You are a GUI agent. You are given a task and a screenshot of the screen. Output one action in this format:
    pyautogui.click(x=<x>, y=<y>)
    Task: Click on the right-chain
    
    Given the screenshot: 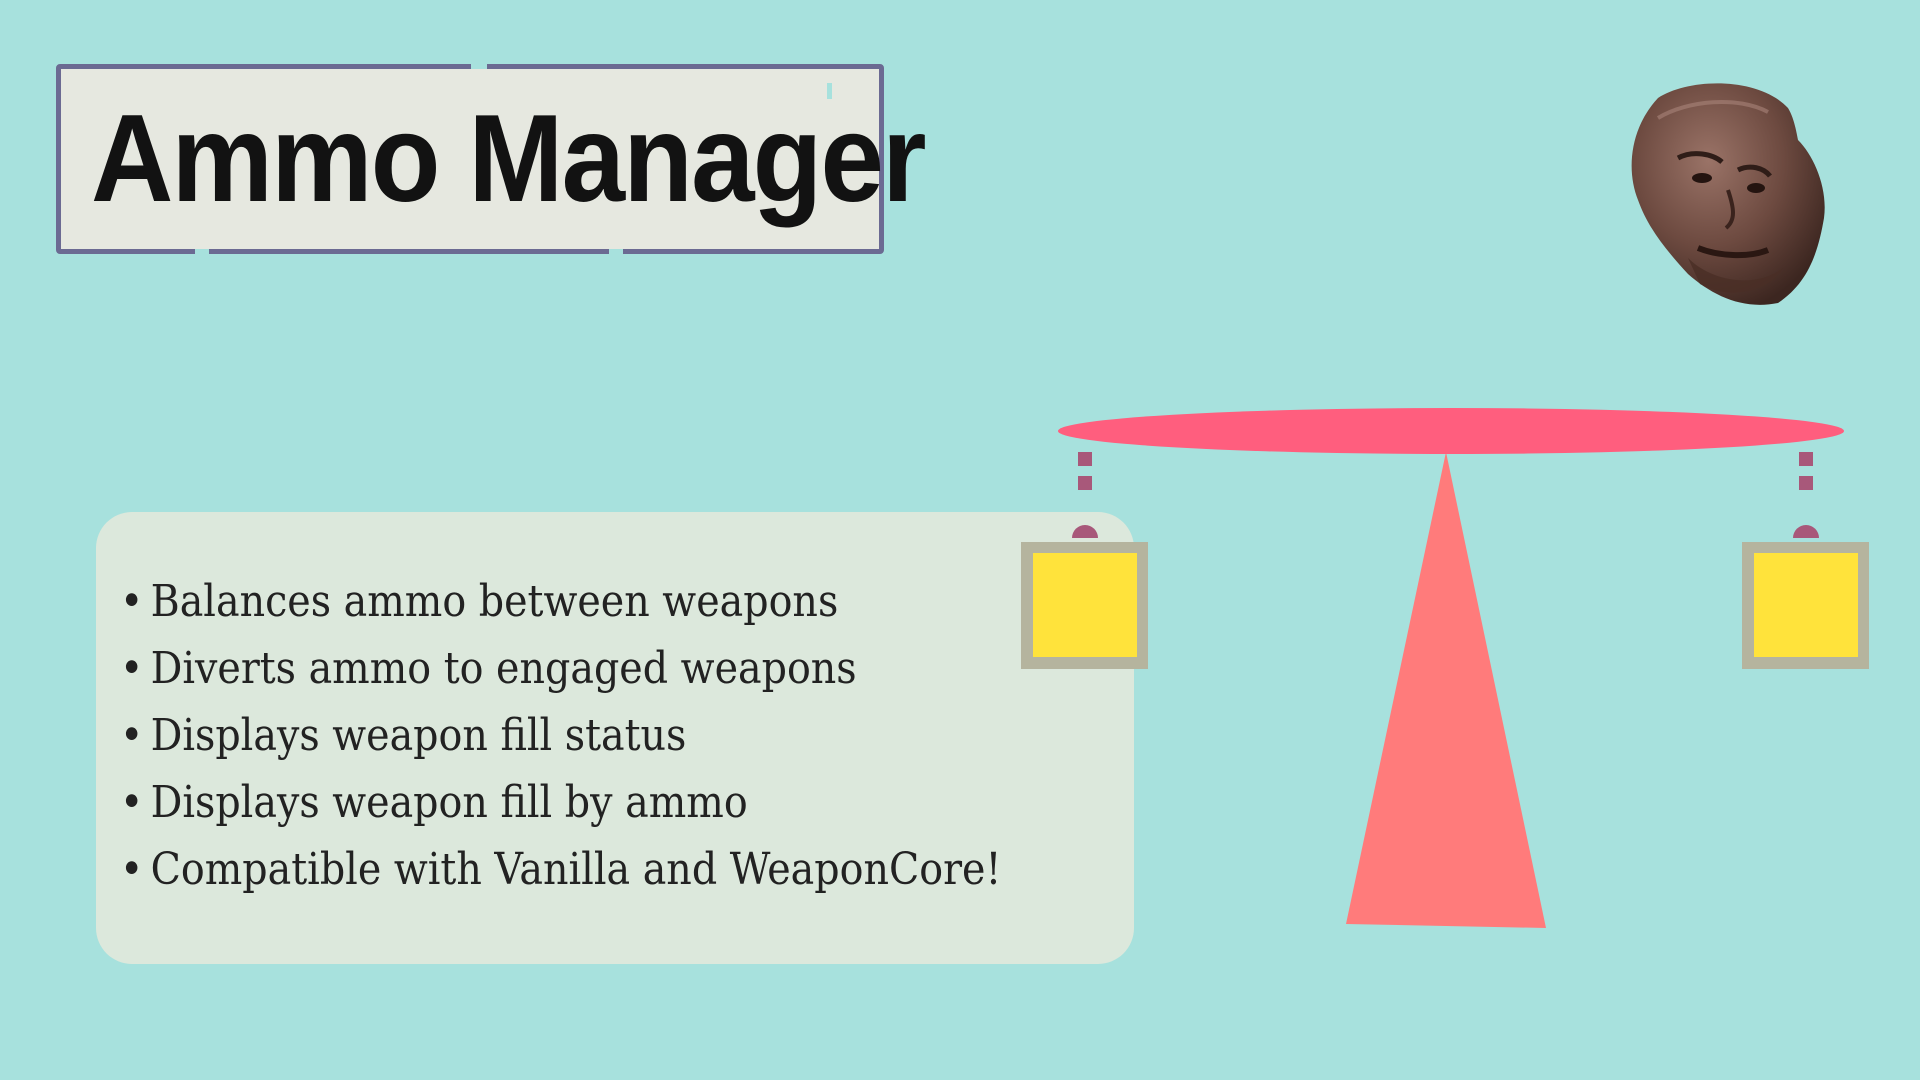 What is the action you would take?
    pyautogui.click(x=1806, y=495)
    